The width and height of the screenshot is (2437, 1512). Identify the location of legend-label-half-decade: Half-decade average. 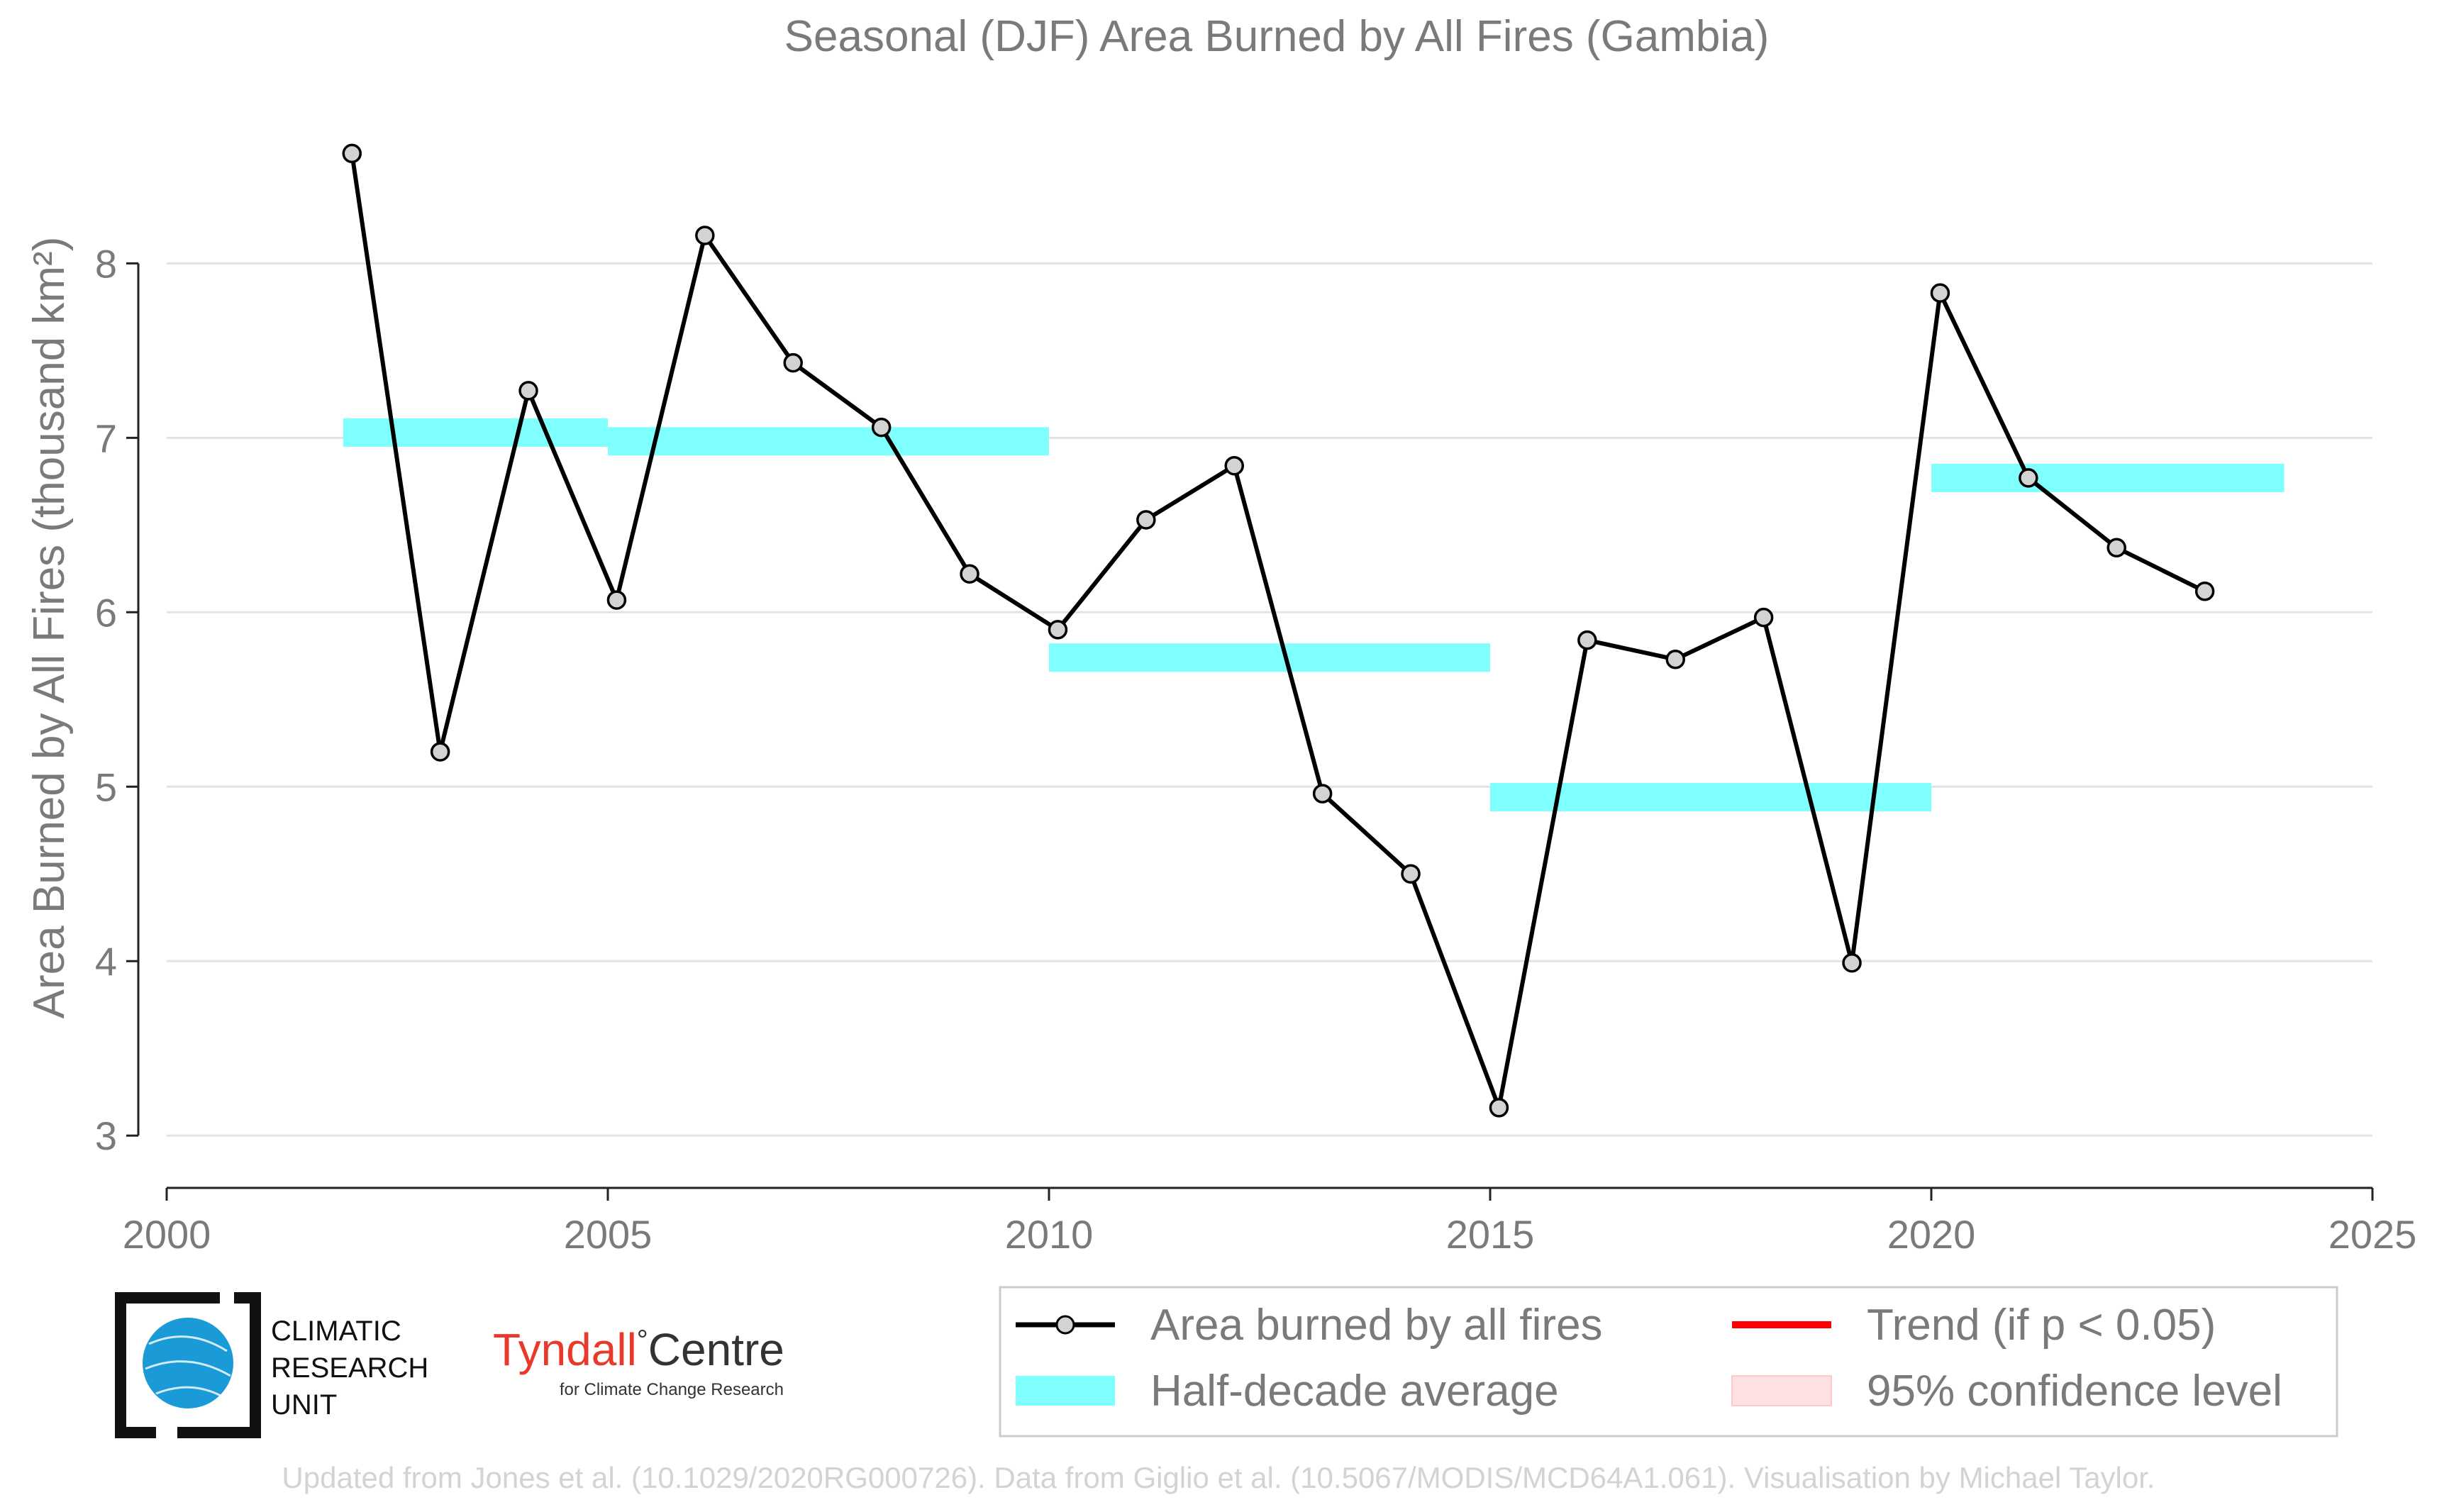
(1354, 1391).